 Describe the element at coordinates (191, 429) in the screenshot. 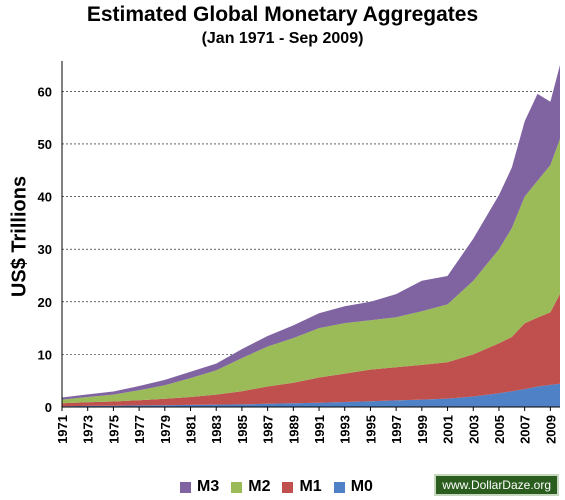

I see `x-tick-label: 1981` at that location.